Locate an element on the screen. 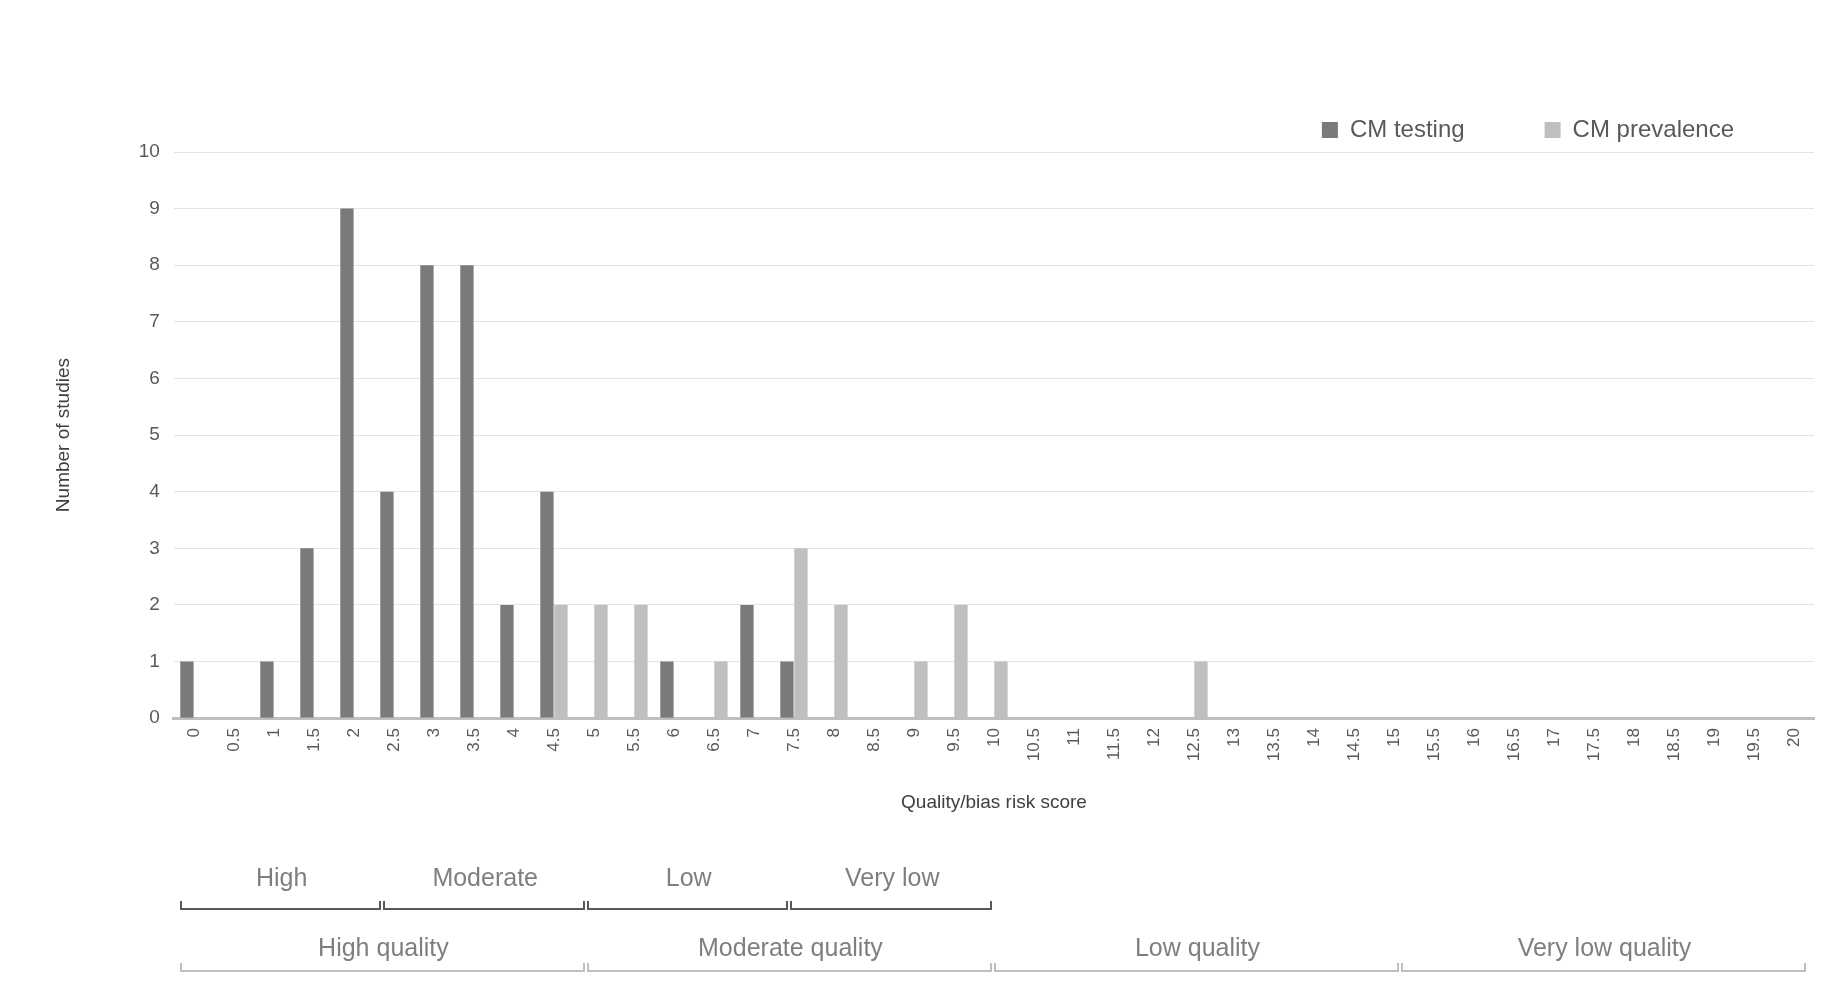  text: Moderate quality is located at coordinates (790, 947).